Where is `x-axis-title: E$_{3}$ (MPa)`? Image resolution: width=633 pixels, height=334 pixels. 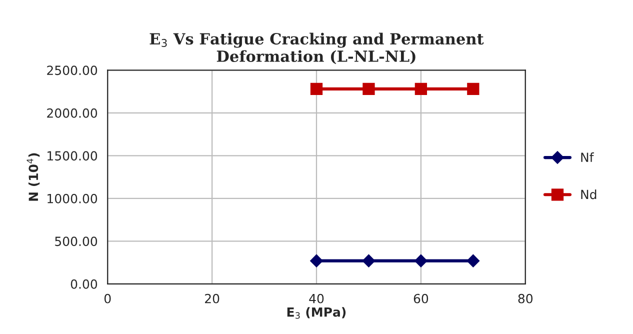
x-axis-title: E$_{3}$ (MPa) is located at coordinates (316, 313).